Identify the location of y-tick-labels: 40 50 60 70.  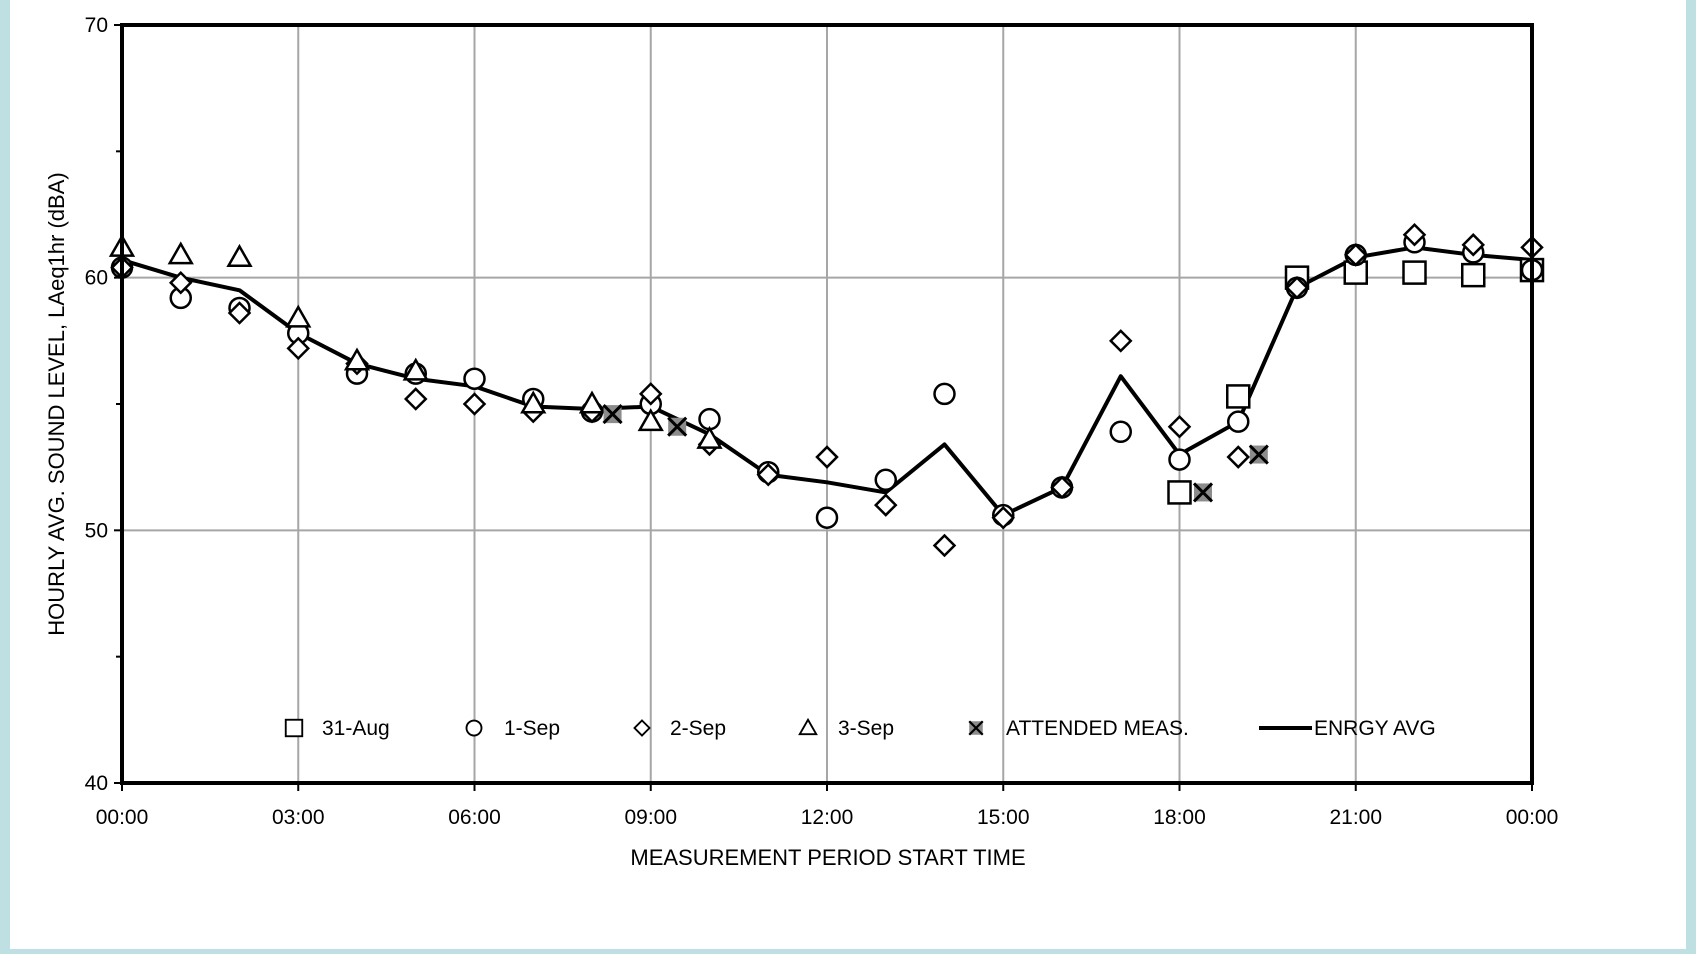
(96, 404).